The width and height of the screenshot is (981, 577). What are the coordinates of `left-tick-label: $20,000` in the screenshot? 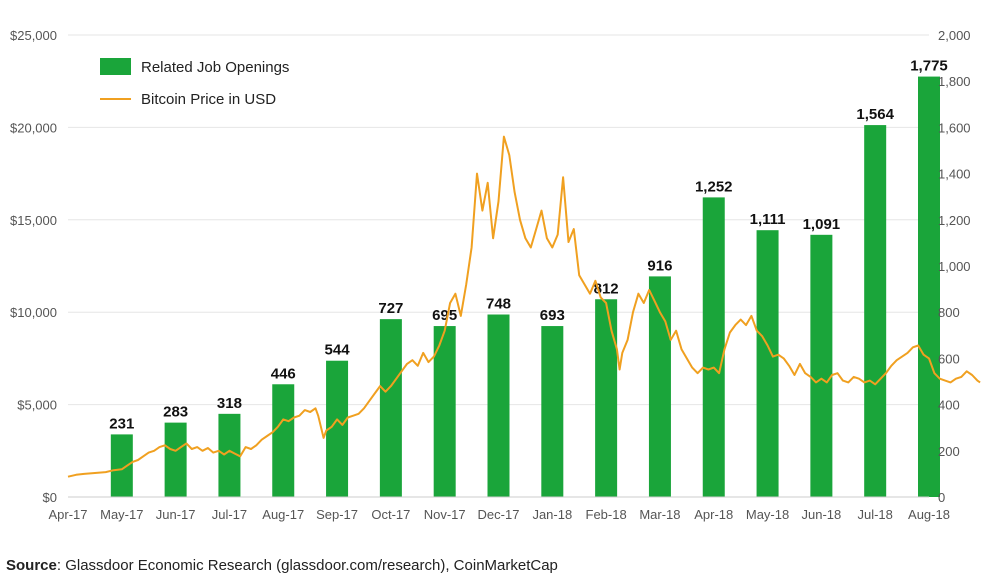 It's located at (33, 127).